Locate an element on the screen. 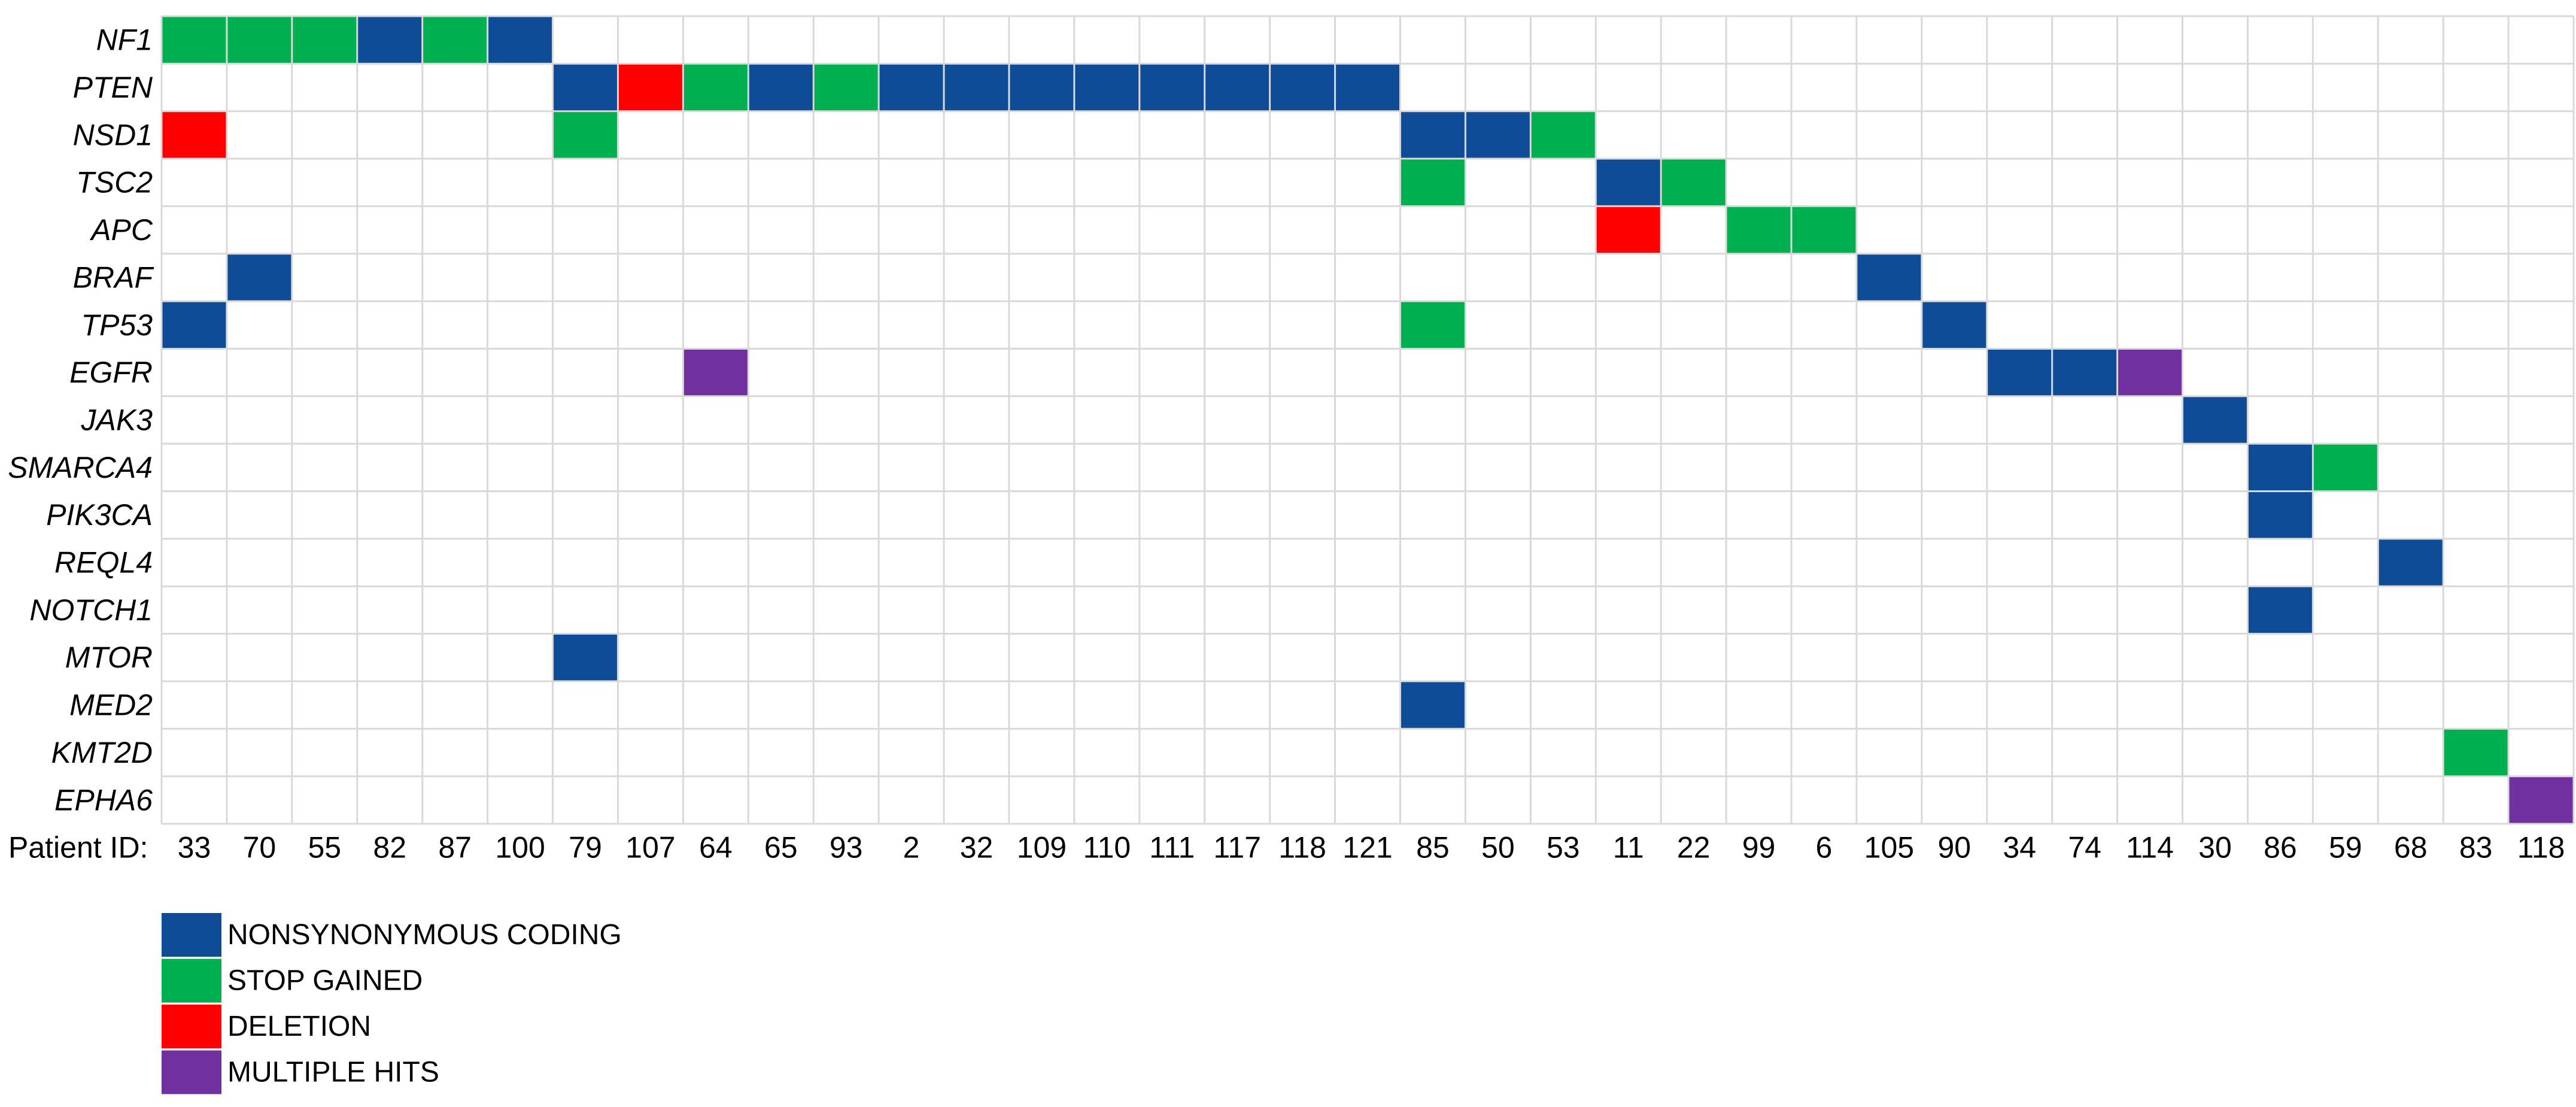  cell-egfr-34-nonsynonymous is located at coordinates (2019, 372).